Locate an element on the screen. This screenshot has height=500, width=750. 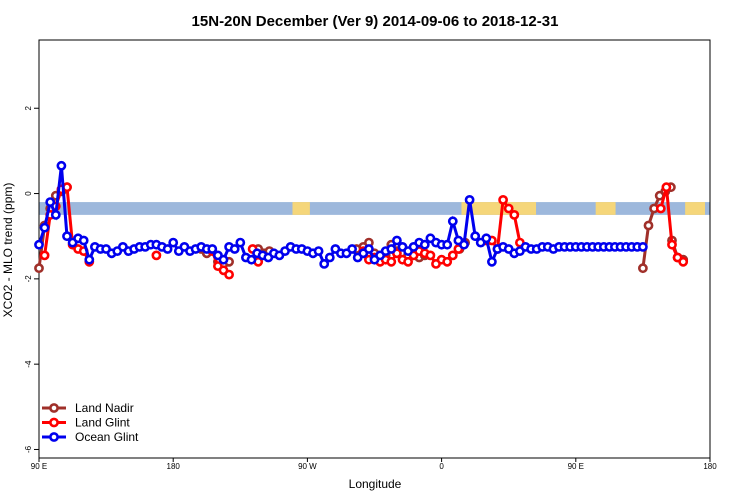
y-tick-label: 2 is located at coordinates (28, 107).